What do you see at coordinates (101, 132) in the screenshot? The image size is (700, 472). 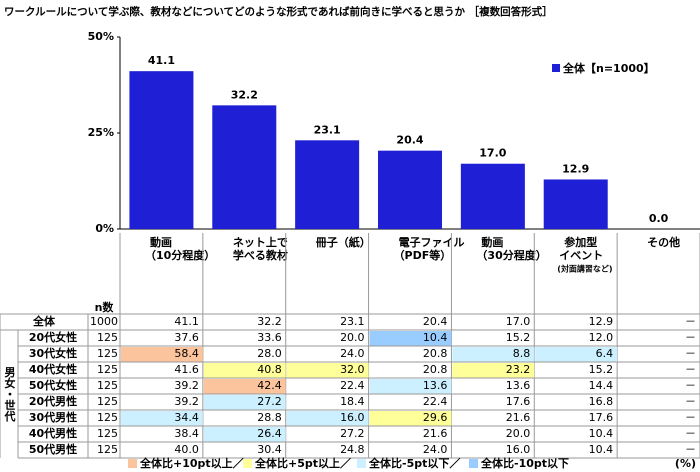 I see `y-tick-label: 25%` at bounding box center [101, 132].